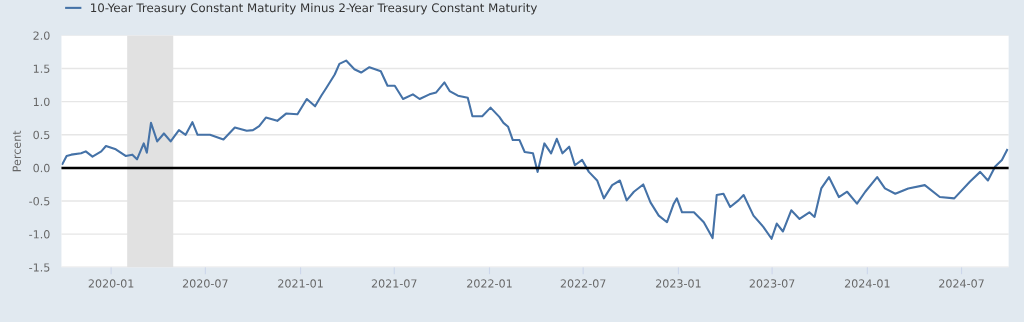 The width and height of the screenshot is (1024, 322). Describe the element at coordinates (772, 283) in the screenshot. I see `x-tick-label: 2023-07` at that location.